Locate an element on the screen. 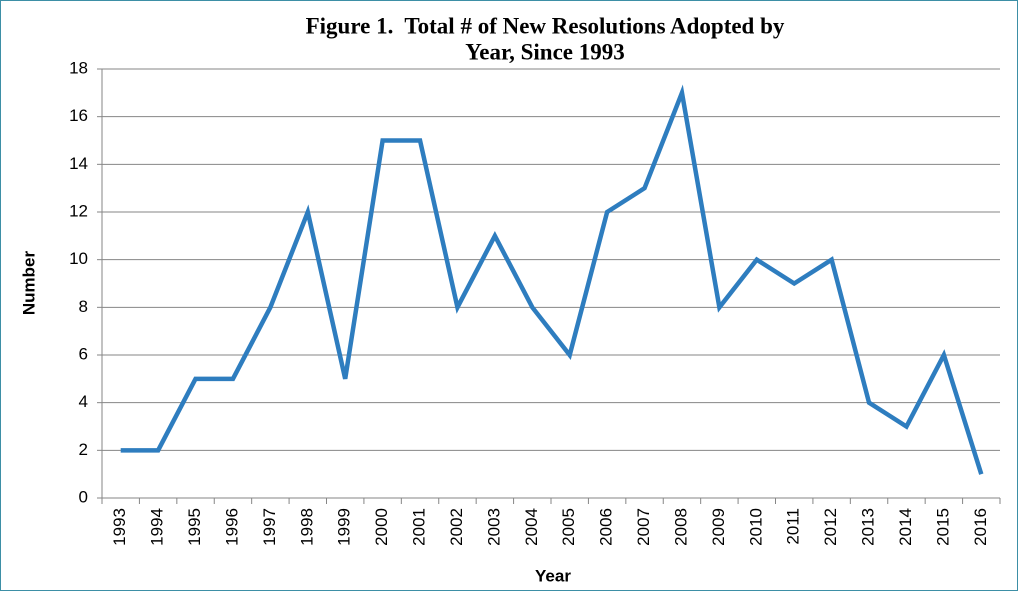  x-tick-label: 1995 is located at coordinates (194, 527).